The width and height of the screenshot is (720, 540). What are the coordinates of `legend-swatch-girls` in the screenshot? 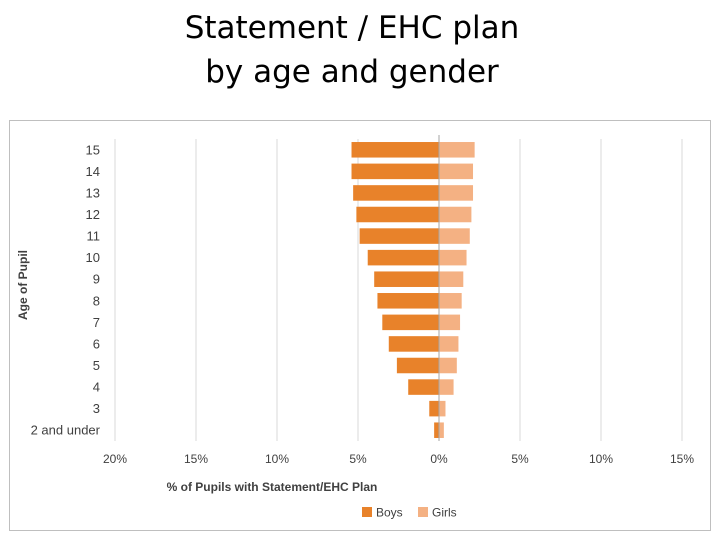 It's located at (423, 512).